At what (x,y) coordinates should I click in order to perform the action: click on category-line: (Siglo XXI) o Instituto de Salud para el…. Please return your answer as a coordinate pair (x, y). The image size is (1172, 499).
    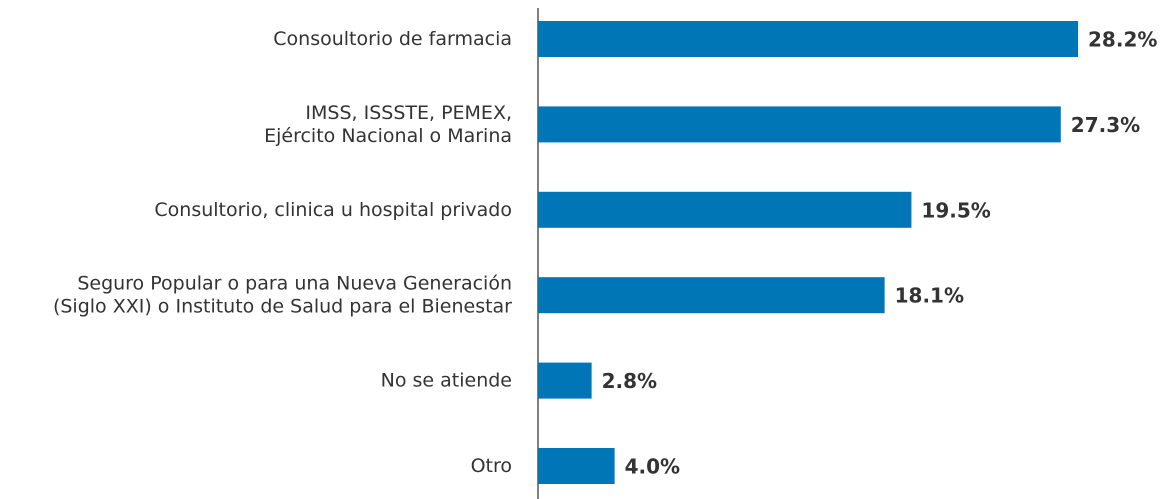
    Looking at the image, I should click on (282, 306).